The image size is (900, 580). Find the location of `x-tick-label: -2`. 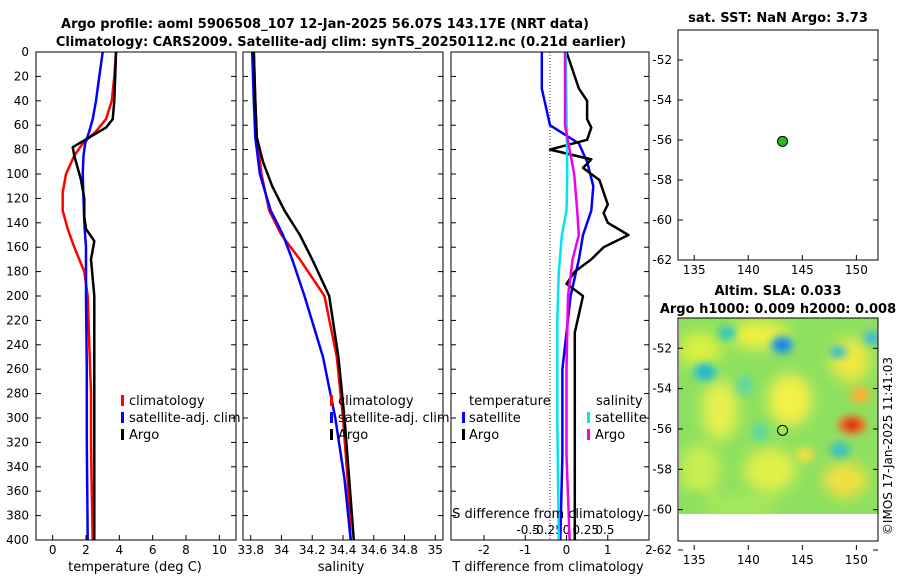

x-tick-label: -2 is located at coordinates (484, 550).